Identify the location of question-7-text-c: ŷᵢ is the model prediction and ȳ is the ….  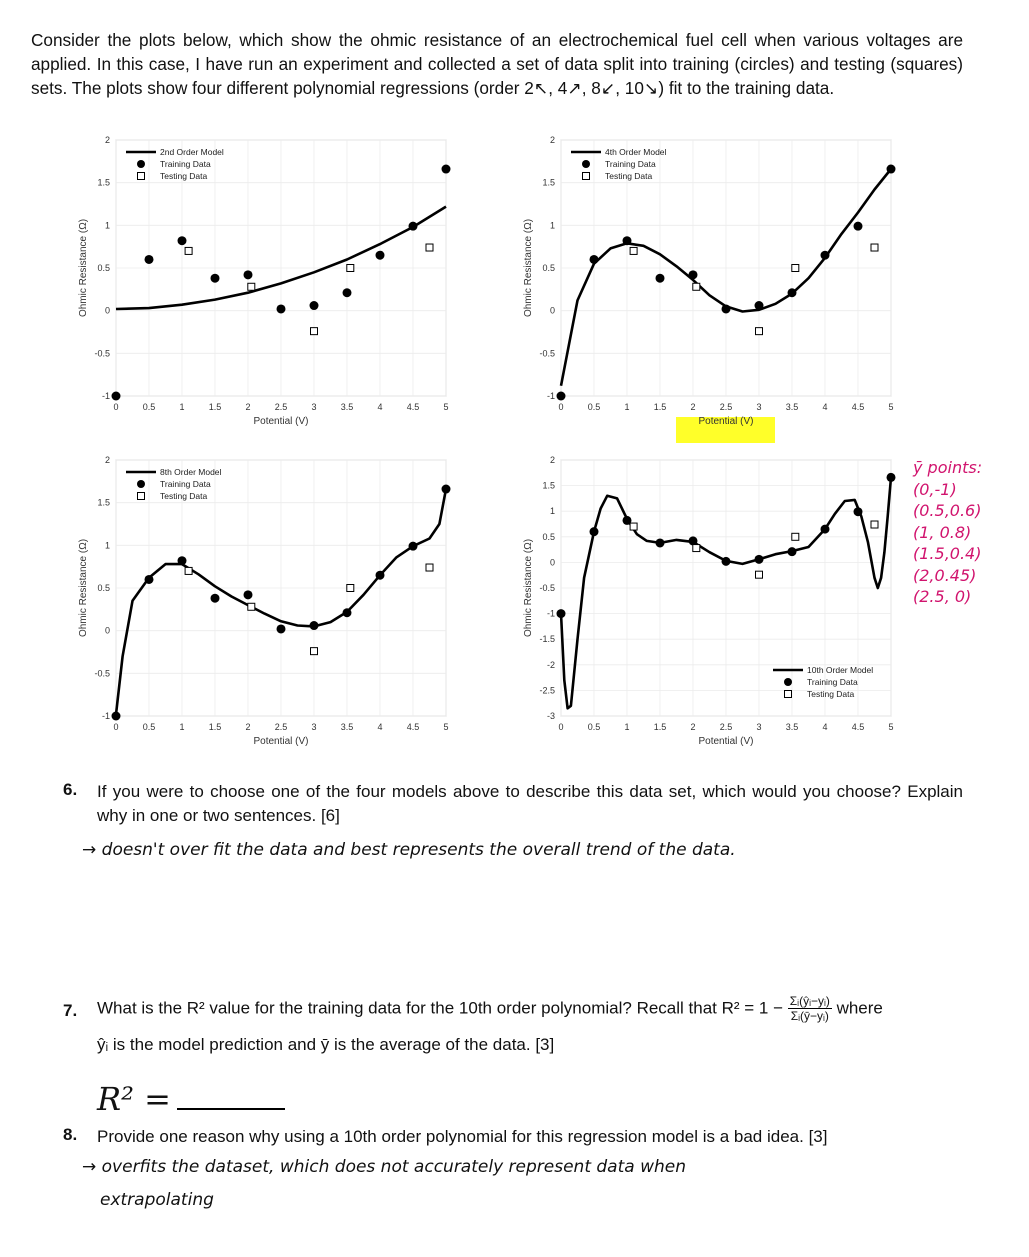
(326, 1044).